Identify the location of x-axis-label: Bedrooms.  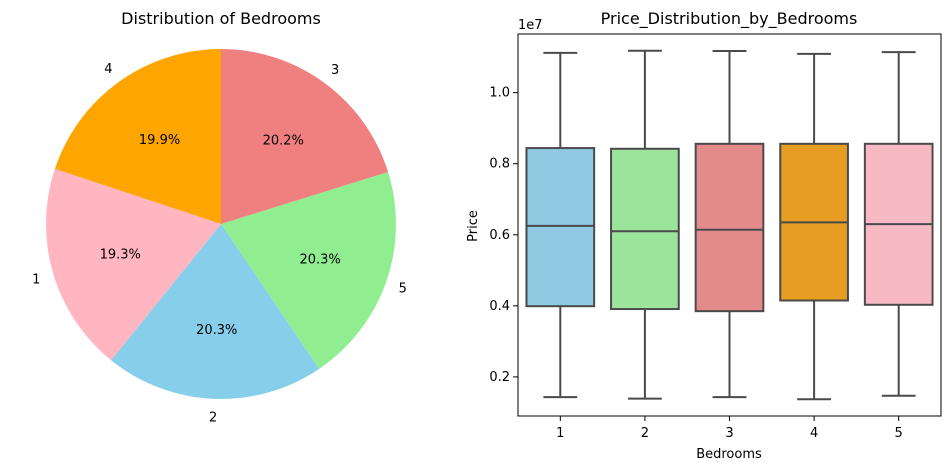
(729, 454).